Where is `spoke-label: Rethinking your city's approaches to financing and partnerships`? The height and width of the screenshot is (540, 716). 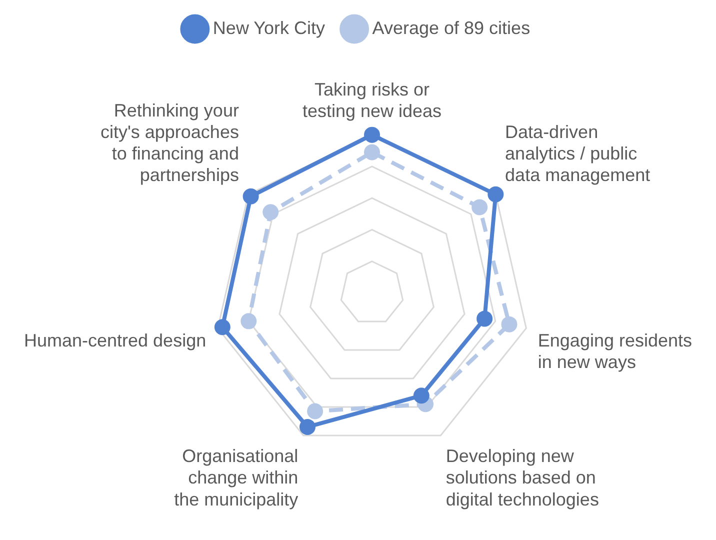
spoke-label: Rethinking your city's approaches to financing and partnerships is located at coordinates (169, 143).